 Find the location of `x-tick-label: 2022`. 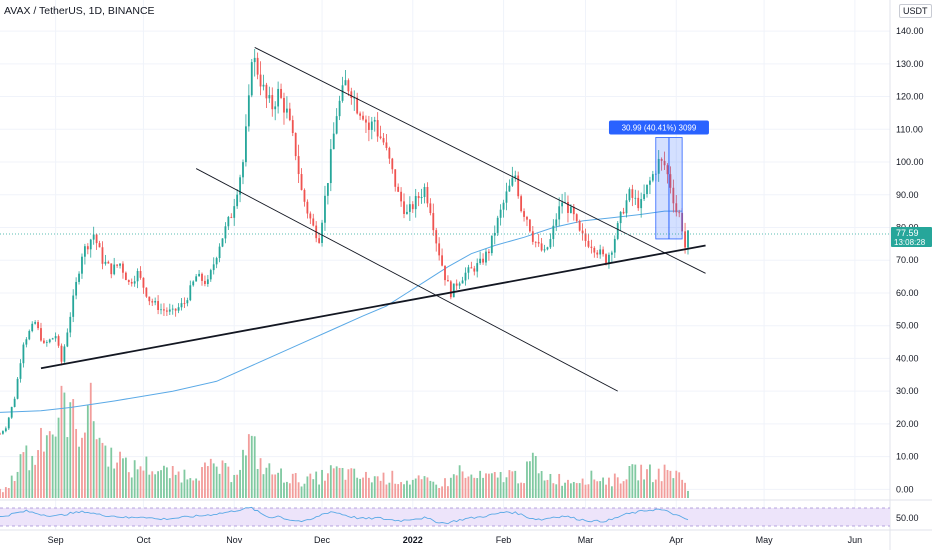

x-tick-label: 2022 is located at coordinates (413, 540).